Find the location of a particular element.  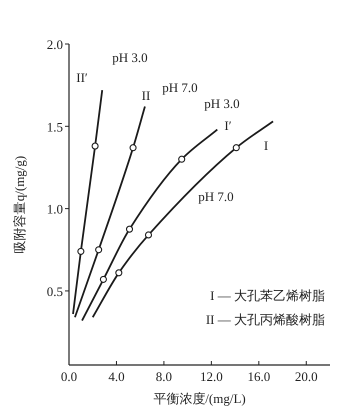

annotation: I′ is located at coordinates (228, 125).